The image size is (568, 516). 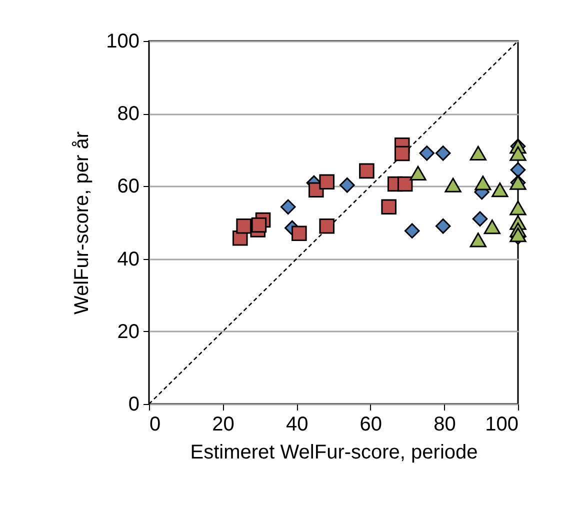 What do you see at coordinates (297, 425) in the screenshot?
I see `x-tick-label: 40` at bounding box center [297, 425].